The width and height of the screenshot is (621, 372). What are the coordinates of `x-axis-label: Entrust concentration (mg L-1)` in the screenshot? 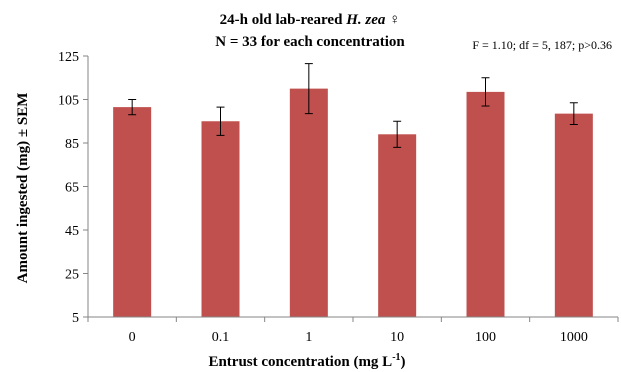 It's located at (306, 361).